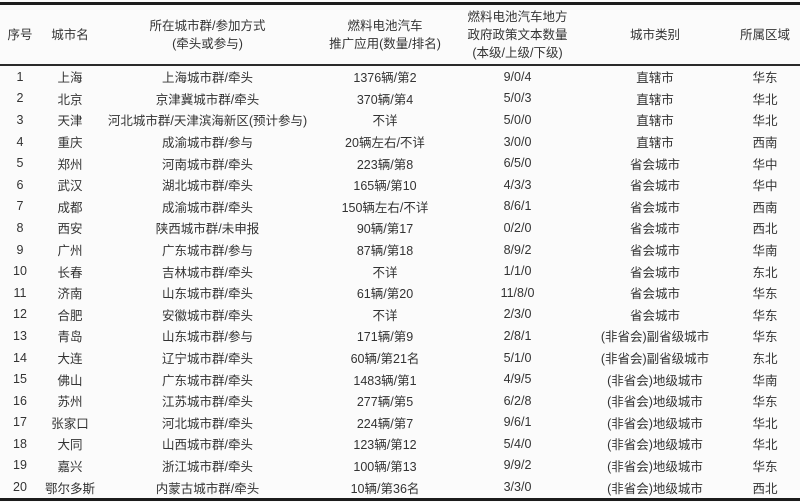  What do you see at coordinates (385, 488) in the screenshot?
I see `table-cell: 10辆/第36名` at bounding box center [385, 488].